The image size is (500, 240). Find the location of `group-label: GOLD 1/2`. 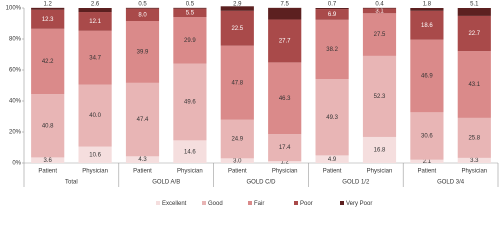

group-label: GOLD 1/2 is located at coordinates (356, 183).